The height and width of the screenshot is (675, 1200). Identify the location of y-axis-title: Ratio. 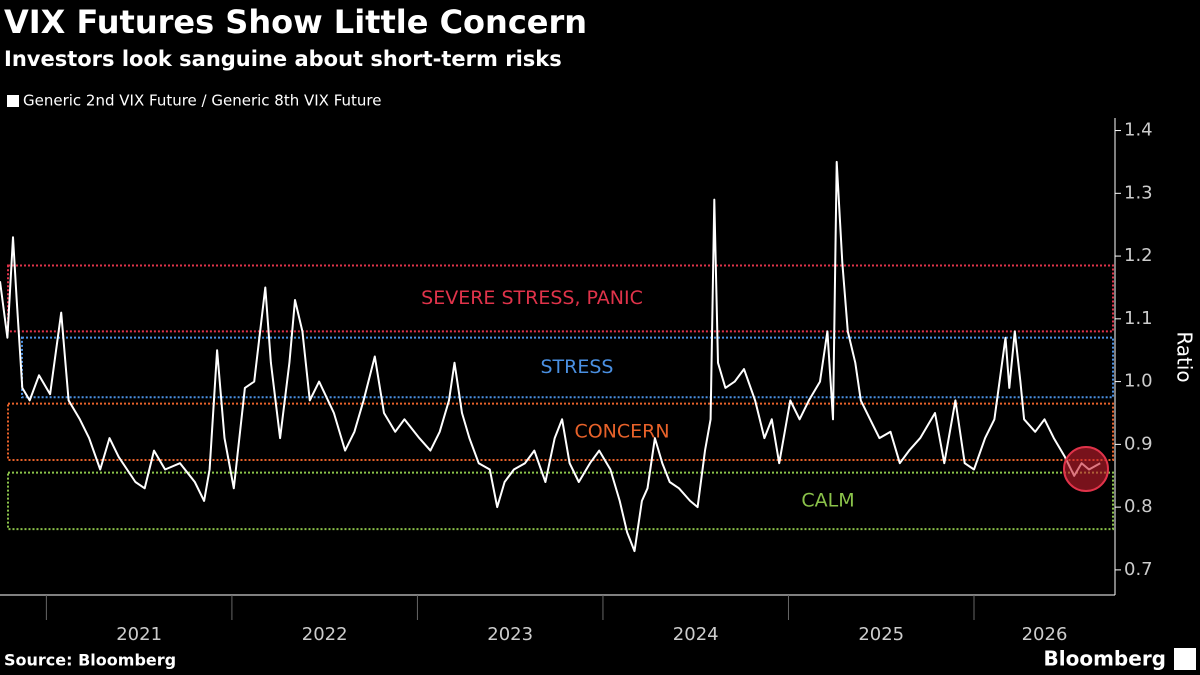
(1185, 356).